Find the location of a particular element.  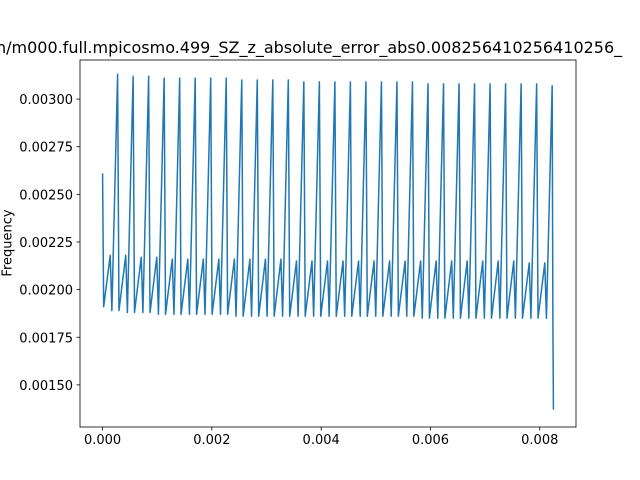

x-tick-label: 0.004 is located at coordinates (321, 440).